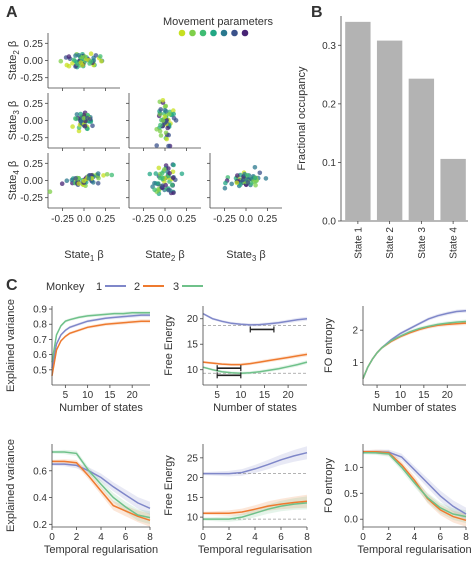 The width and height of the screenshot is (474, 567). Describe the element at coordinates (40, 325) in the screenshot. I see `y-tick-label: 0.8` at that location.